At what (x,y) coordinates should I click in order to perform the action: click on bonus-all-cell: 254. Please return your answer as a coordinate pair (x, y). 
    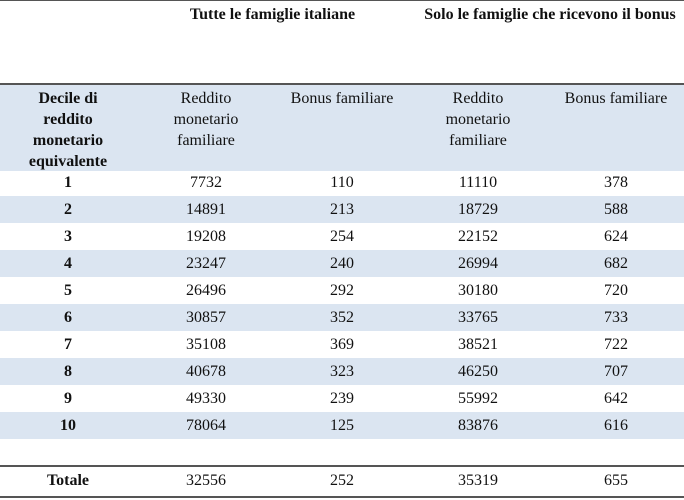
    Looking at the image, I should click on (342, 236).